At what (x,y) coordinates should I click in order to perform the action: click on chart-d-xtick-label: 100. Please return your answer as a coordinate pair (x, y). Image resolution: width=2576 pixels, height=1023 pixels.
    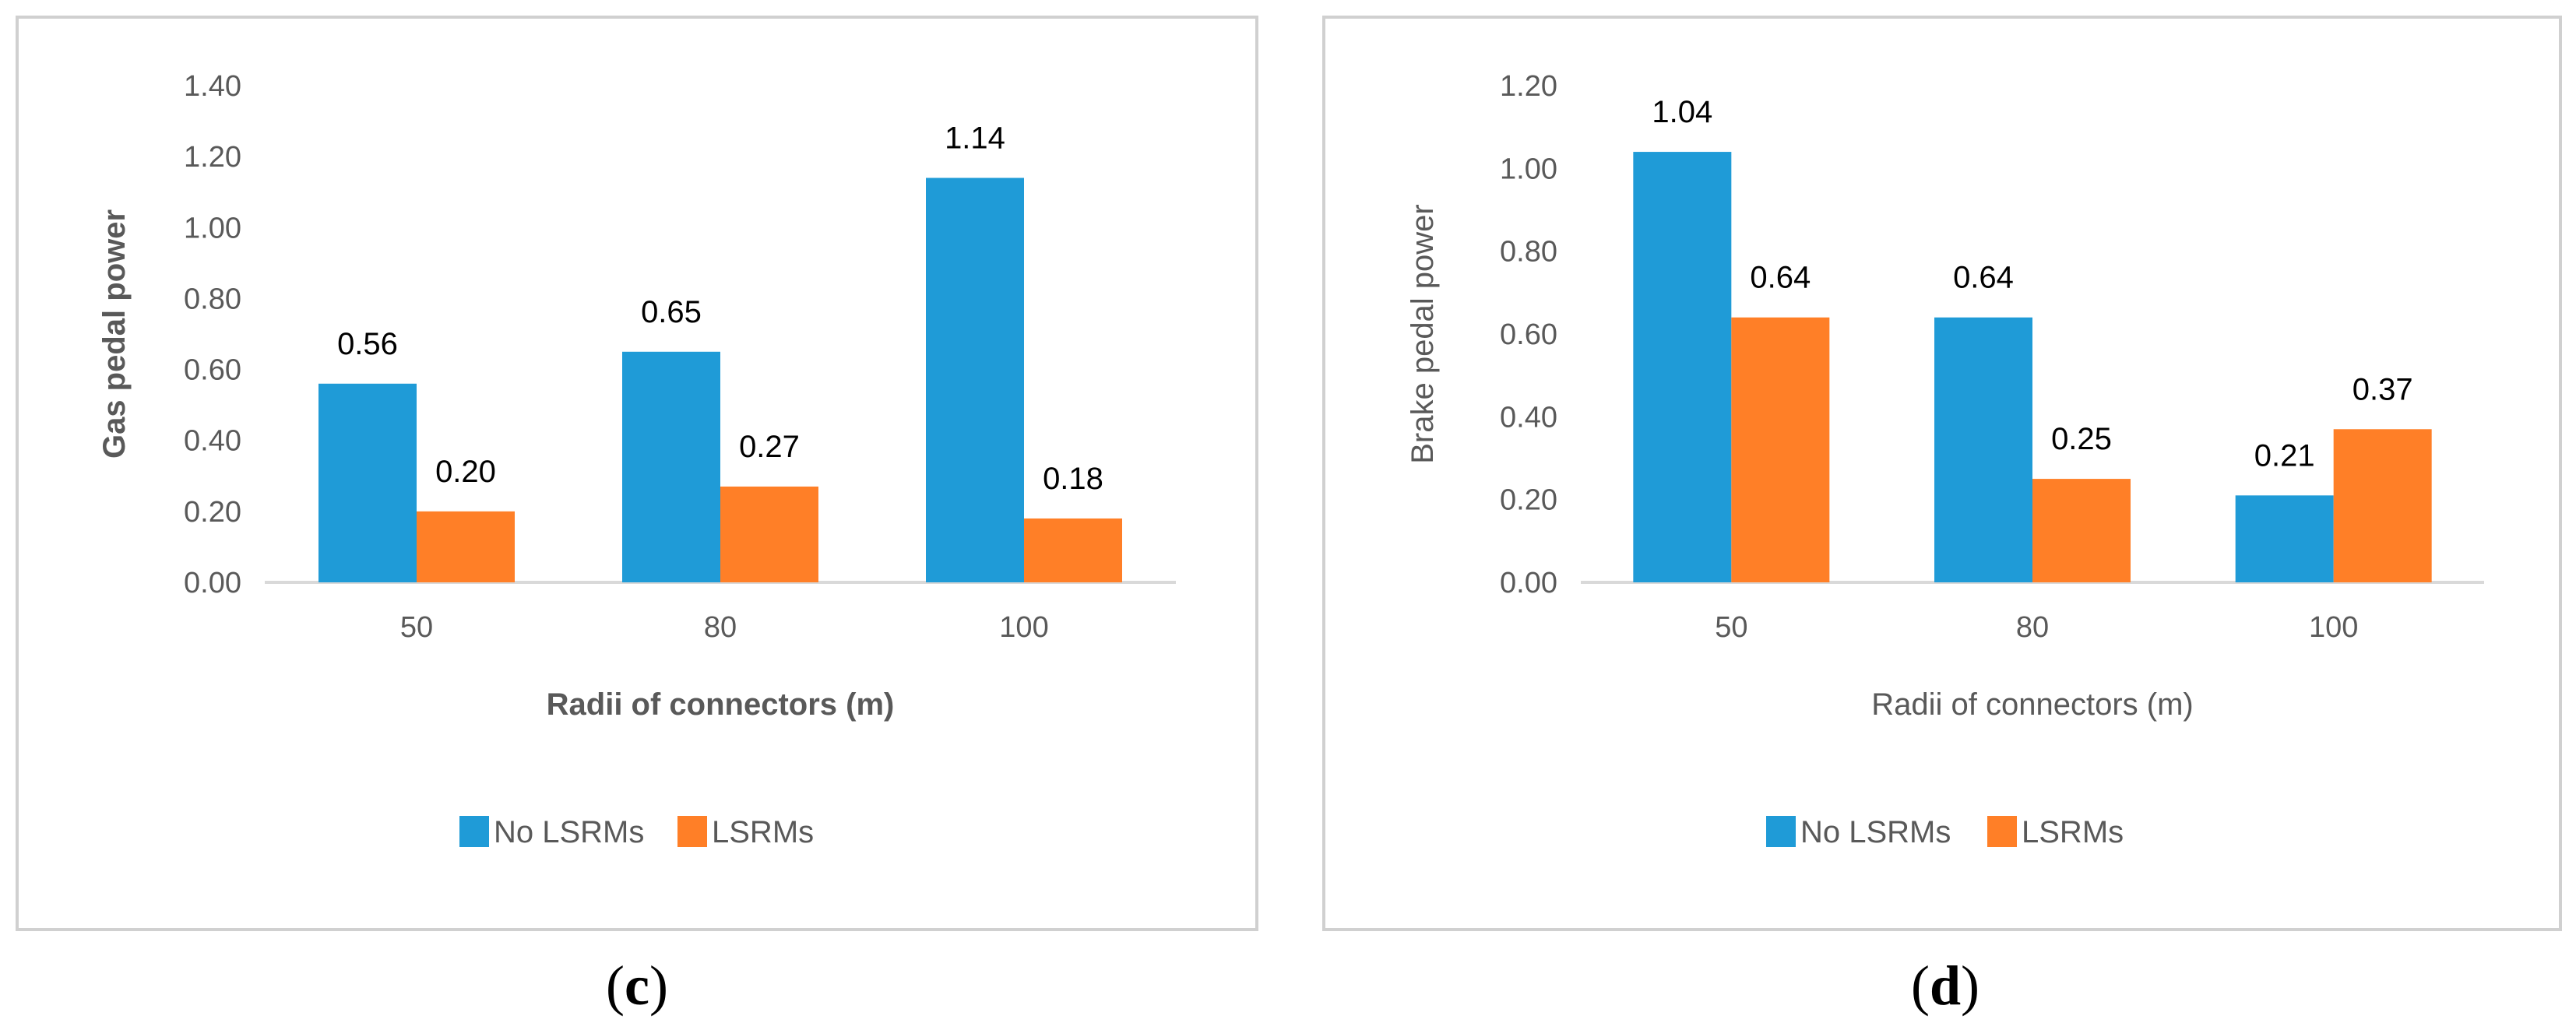
    Looking at the image, I should click on (2333, 627).